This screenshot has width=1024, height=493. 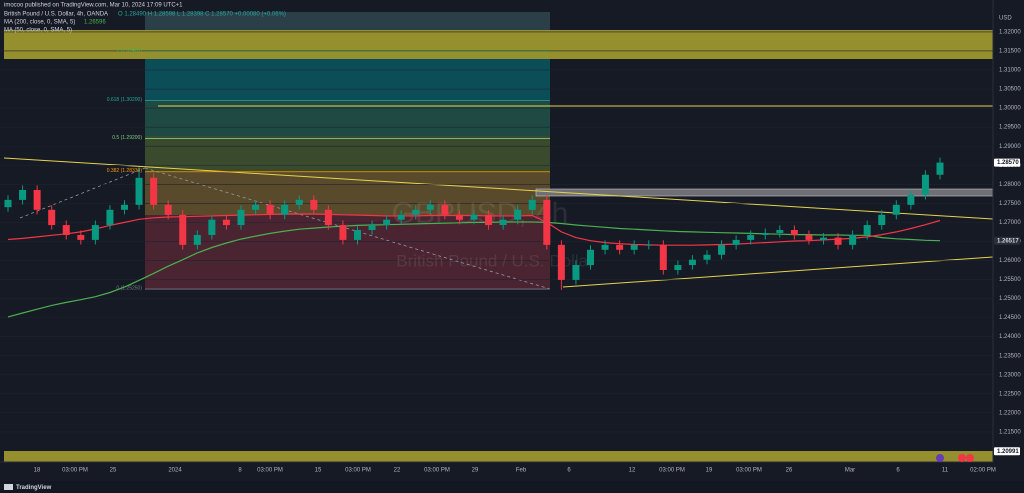 I want to click on x-tick-label: Feb, so click(x=521, y=471).